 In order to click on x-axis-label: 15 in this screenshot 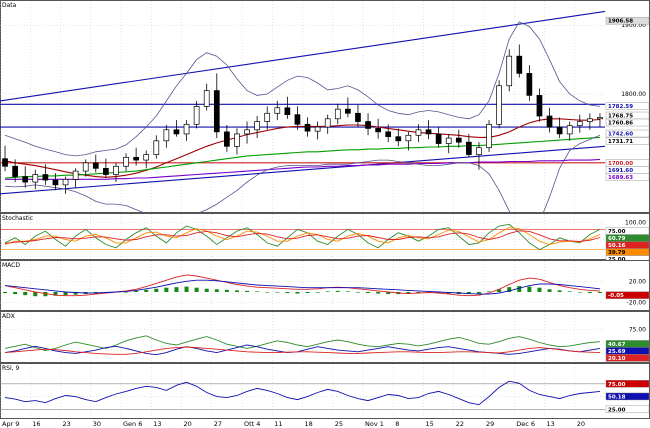, I will do `click(430, 424)`.